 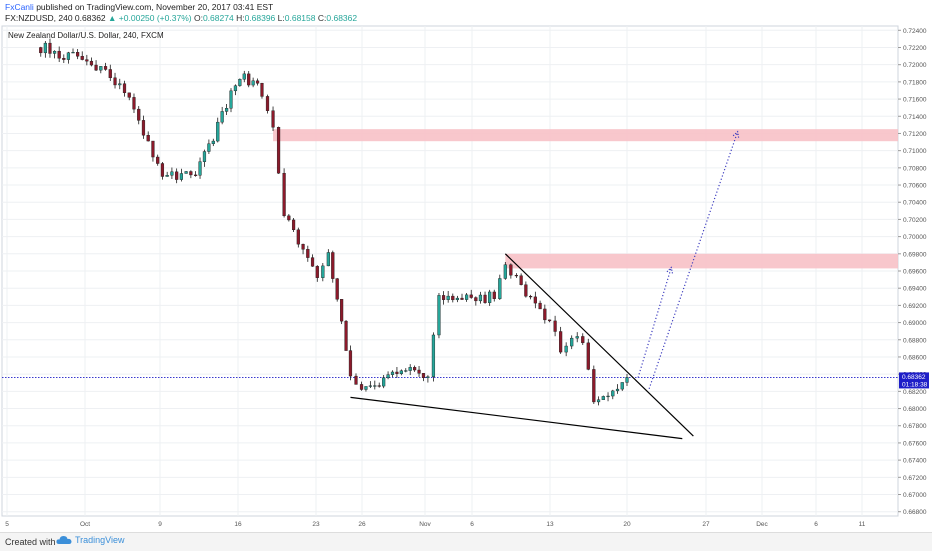 I want to click on author-link: FxCanli, so click(x=19, y=7).